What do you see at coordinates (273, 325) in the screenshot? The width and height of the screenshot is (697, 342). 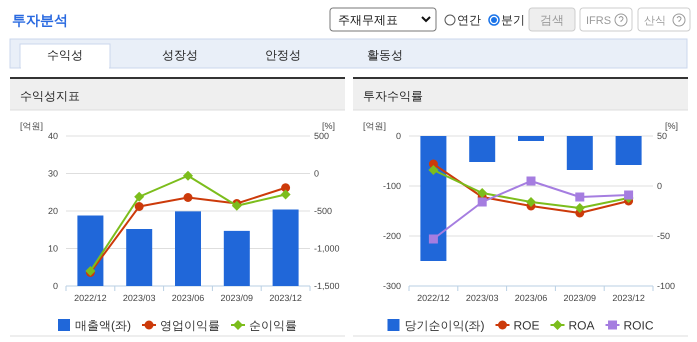 I see `legend-label: 순이익률` at bounding box center [273, 325].